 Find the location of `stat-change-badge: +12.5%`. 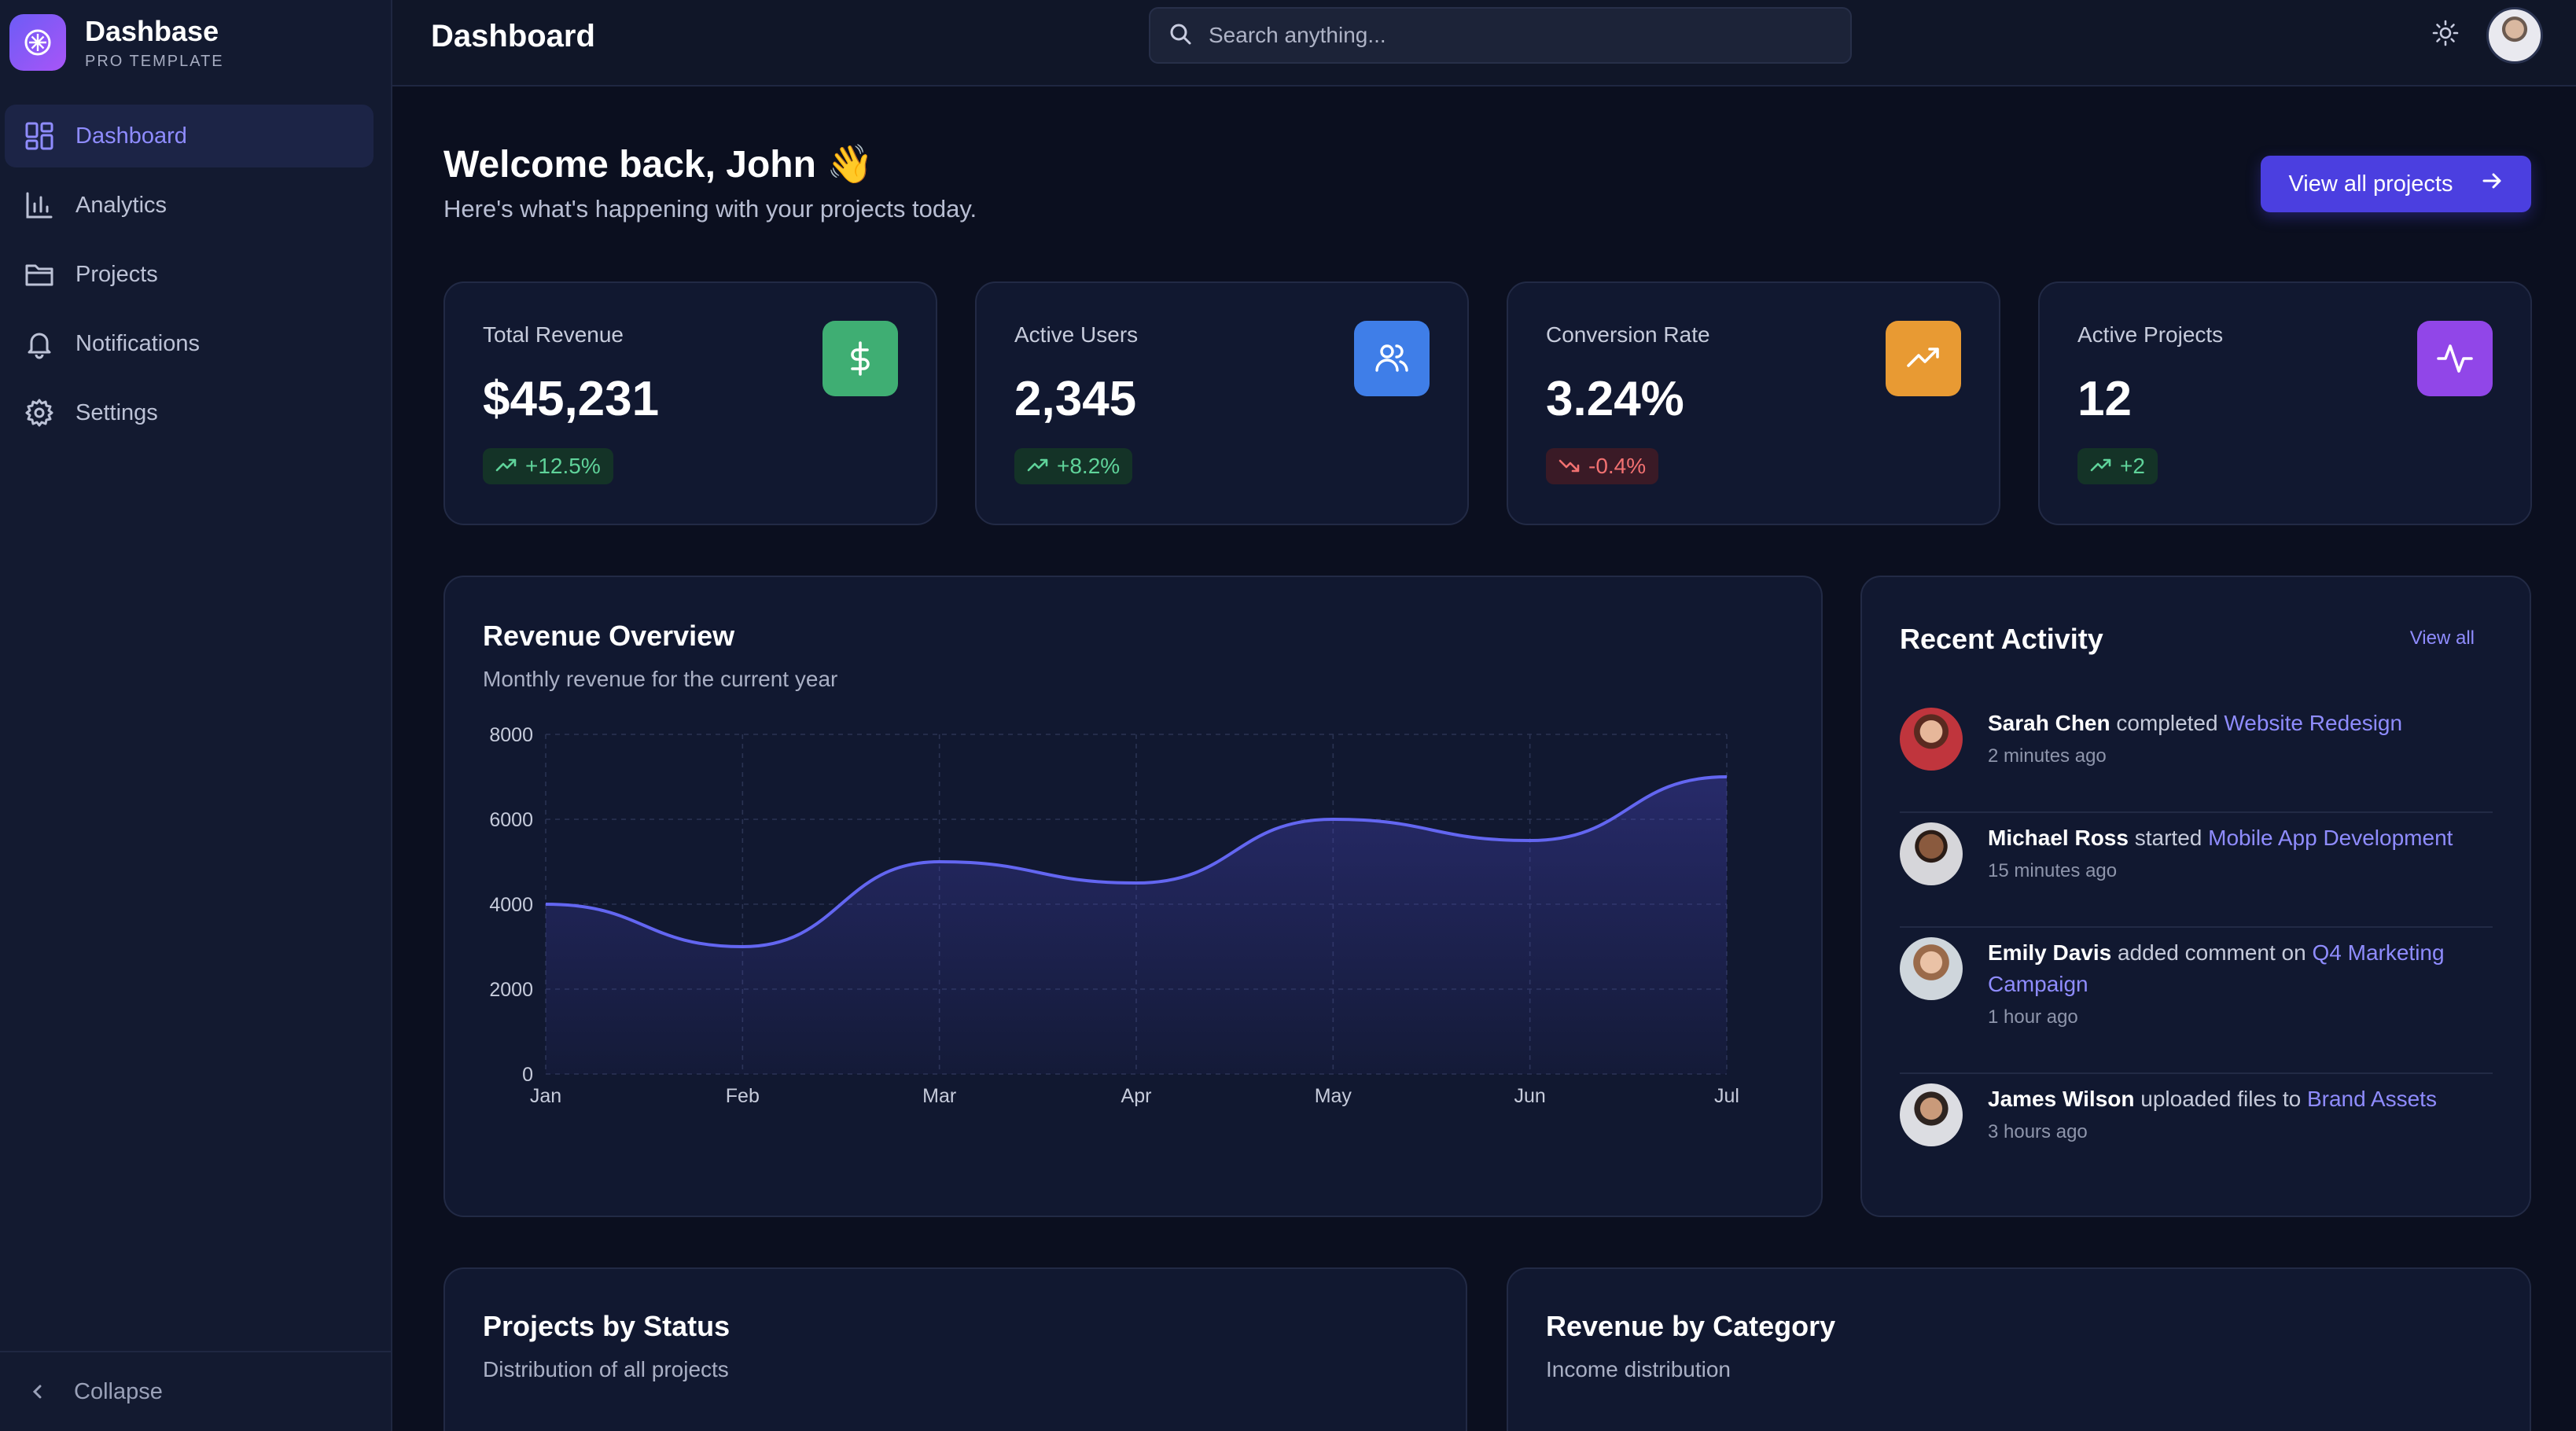

stat-change-badge: +12.5% is located at coordinates (548, 466).